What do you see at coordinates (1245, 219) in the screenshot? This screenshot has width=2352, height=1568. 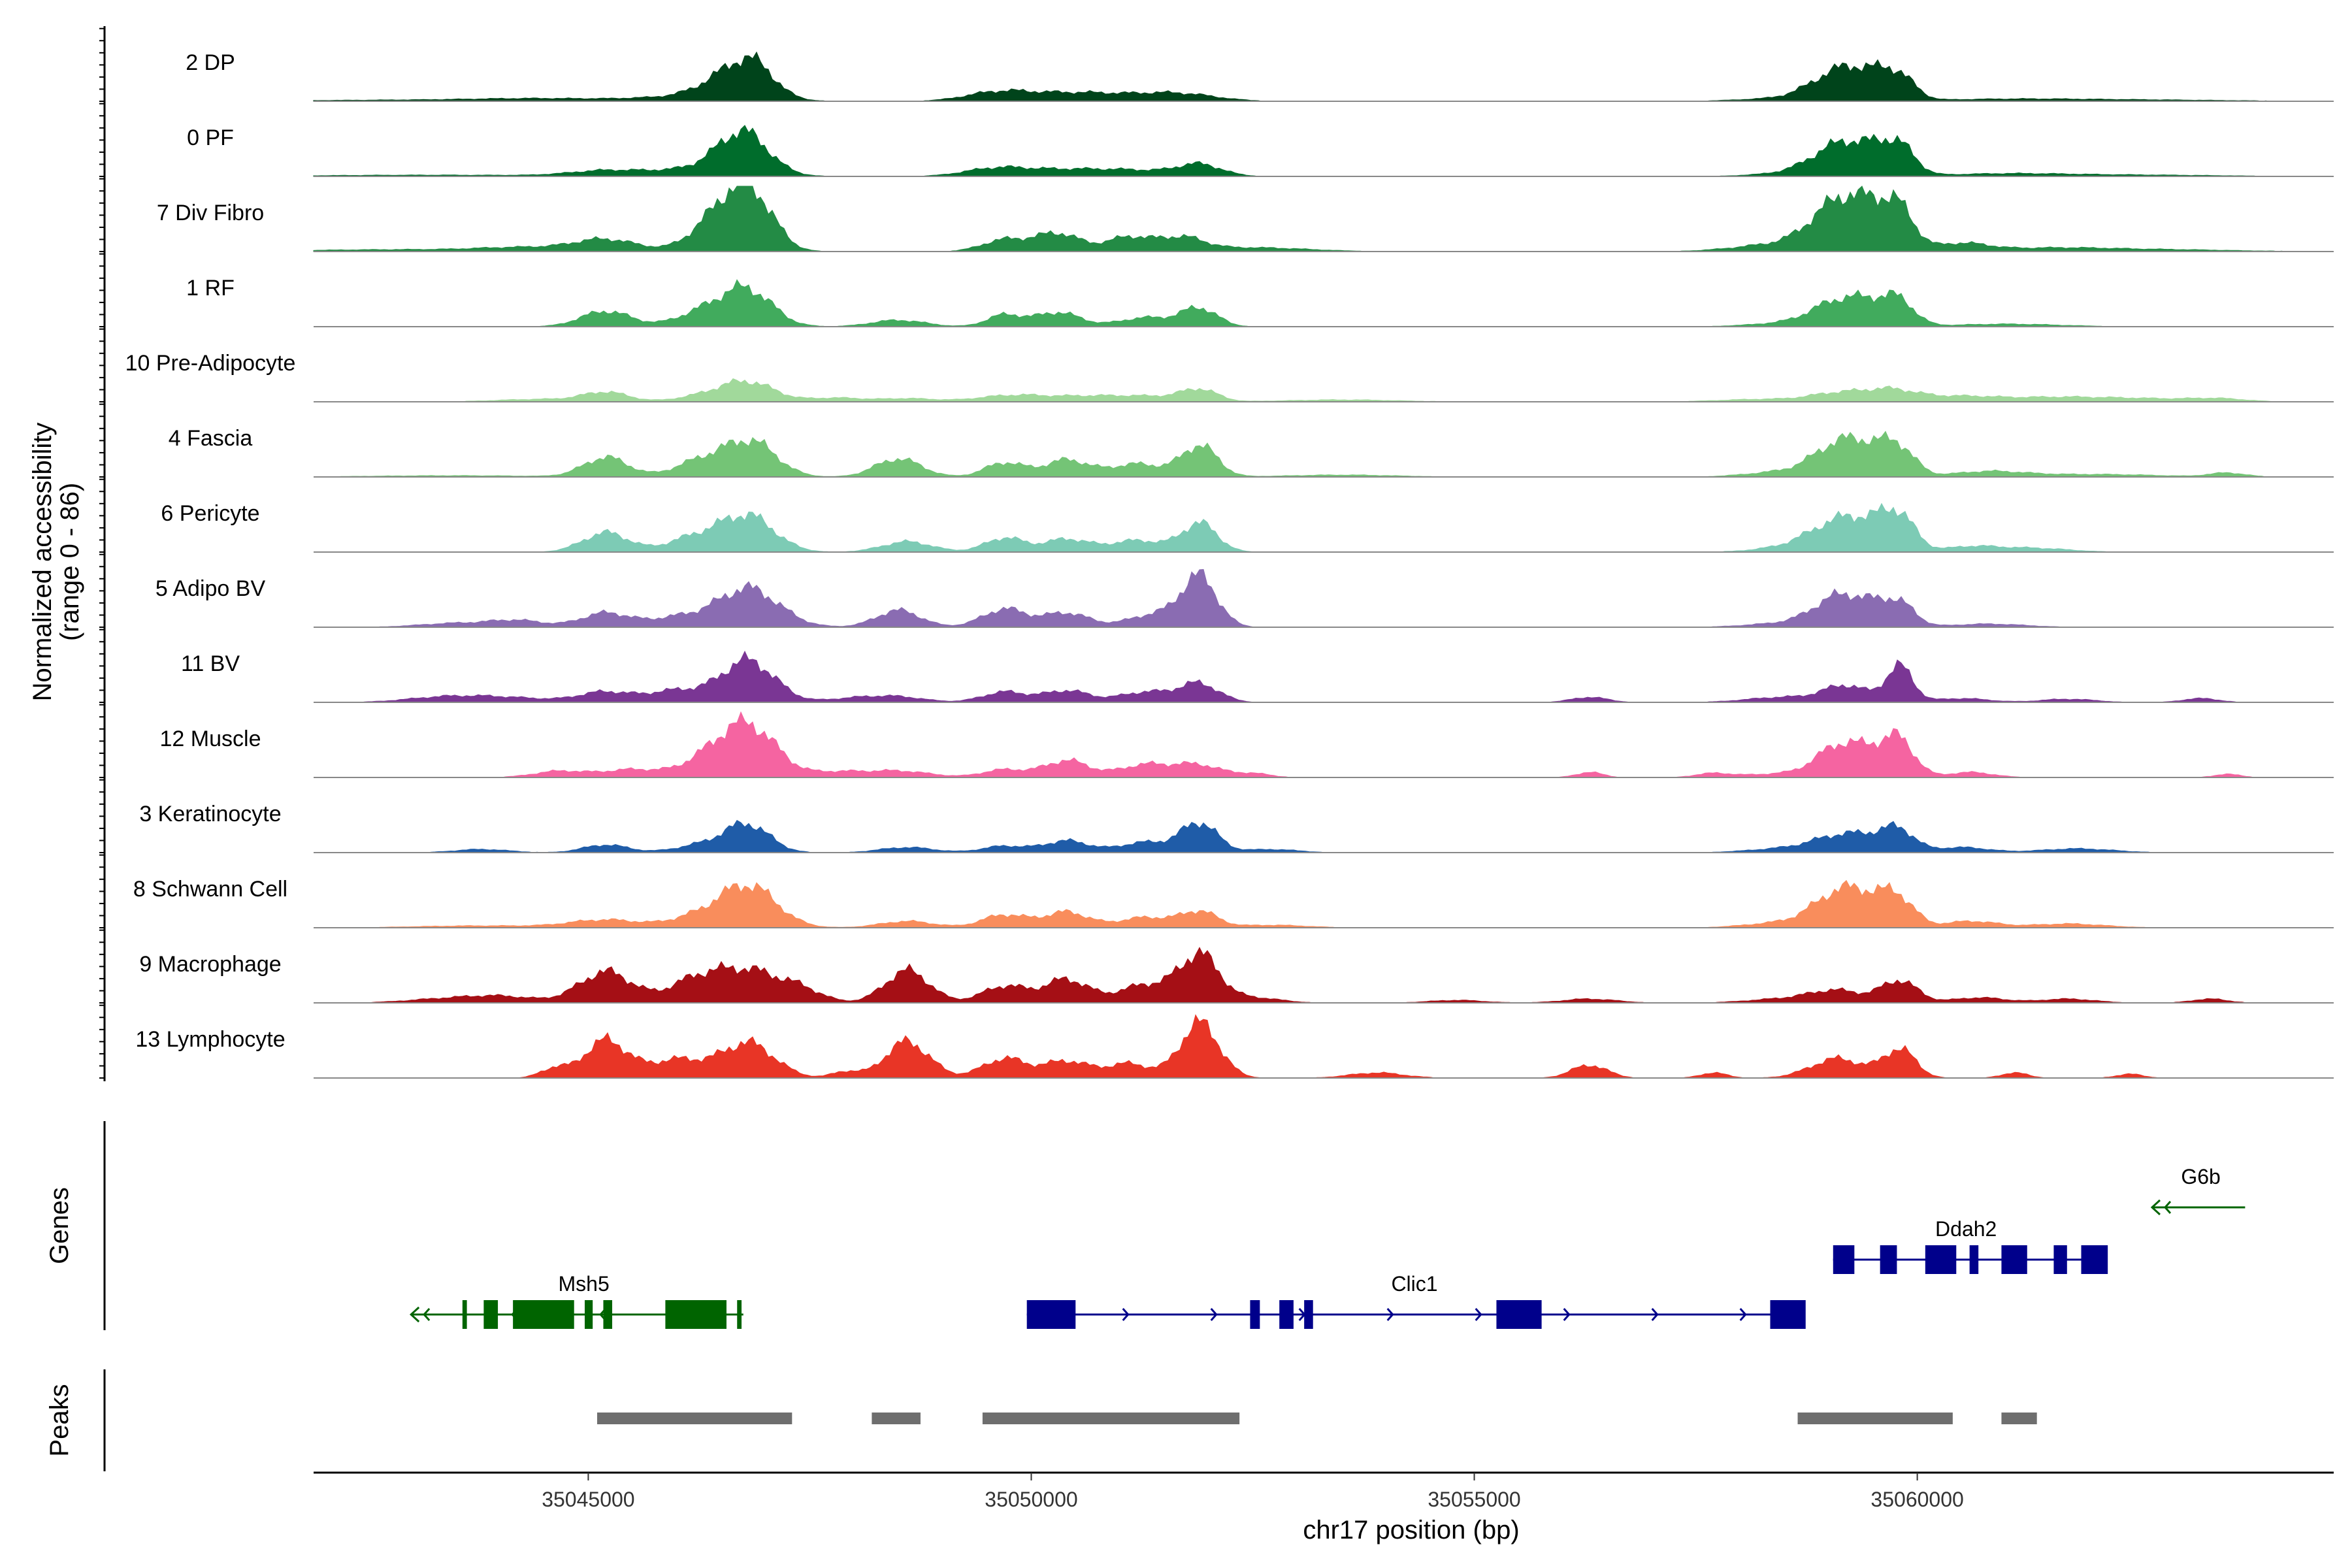 I see `coverage-track: 7 Div Fibro` at bounding box center [1245, 219].